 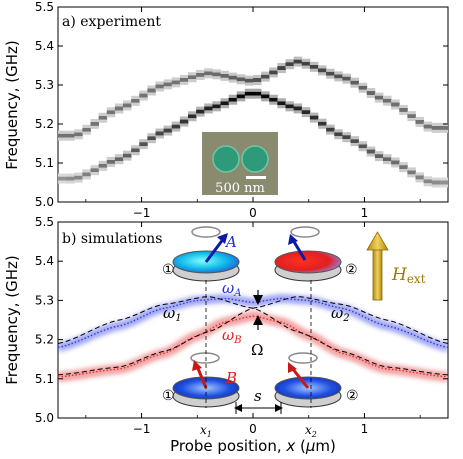 I want to click on arrowhead-a1-icon, so click(x=222, y=238).